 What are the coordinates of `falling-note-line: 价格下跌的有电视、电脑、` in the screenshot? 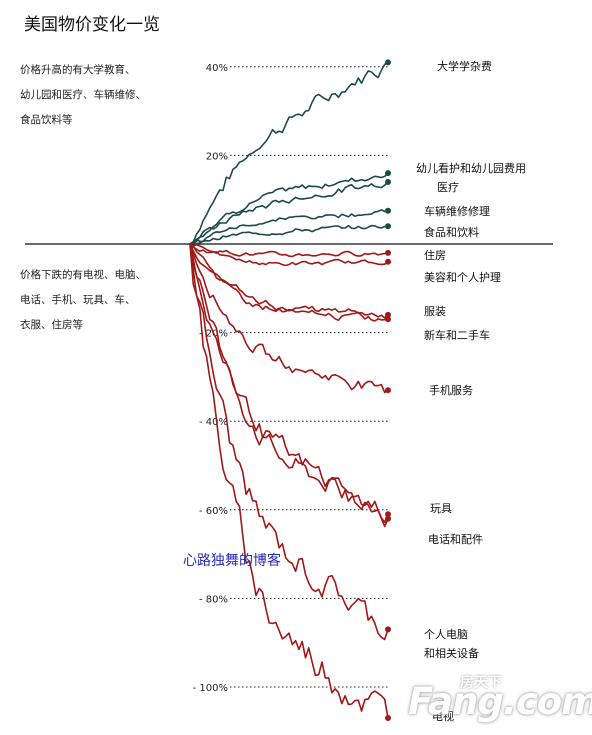 It's located at (83, 275).